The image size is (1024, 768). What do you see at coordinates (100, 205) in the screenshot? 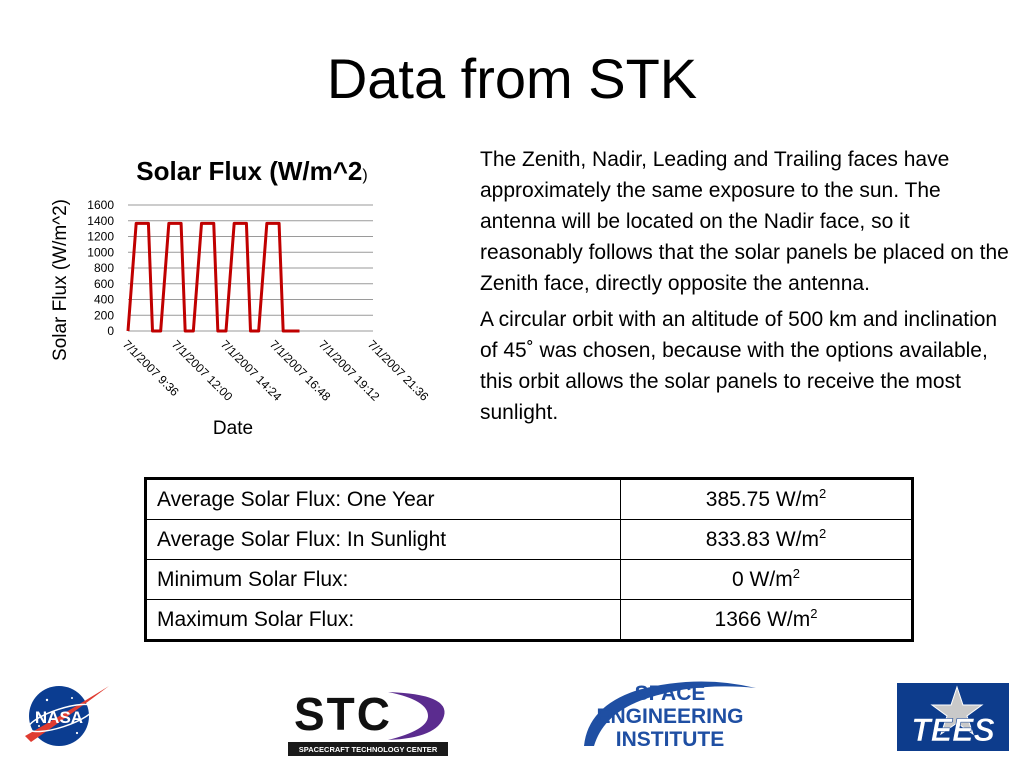
I see `y-tick-label: 1600` at bounding box center [100, 205].